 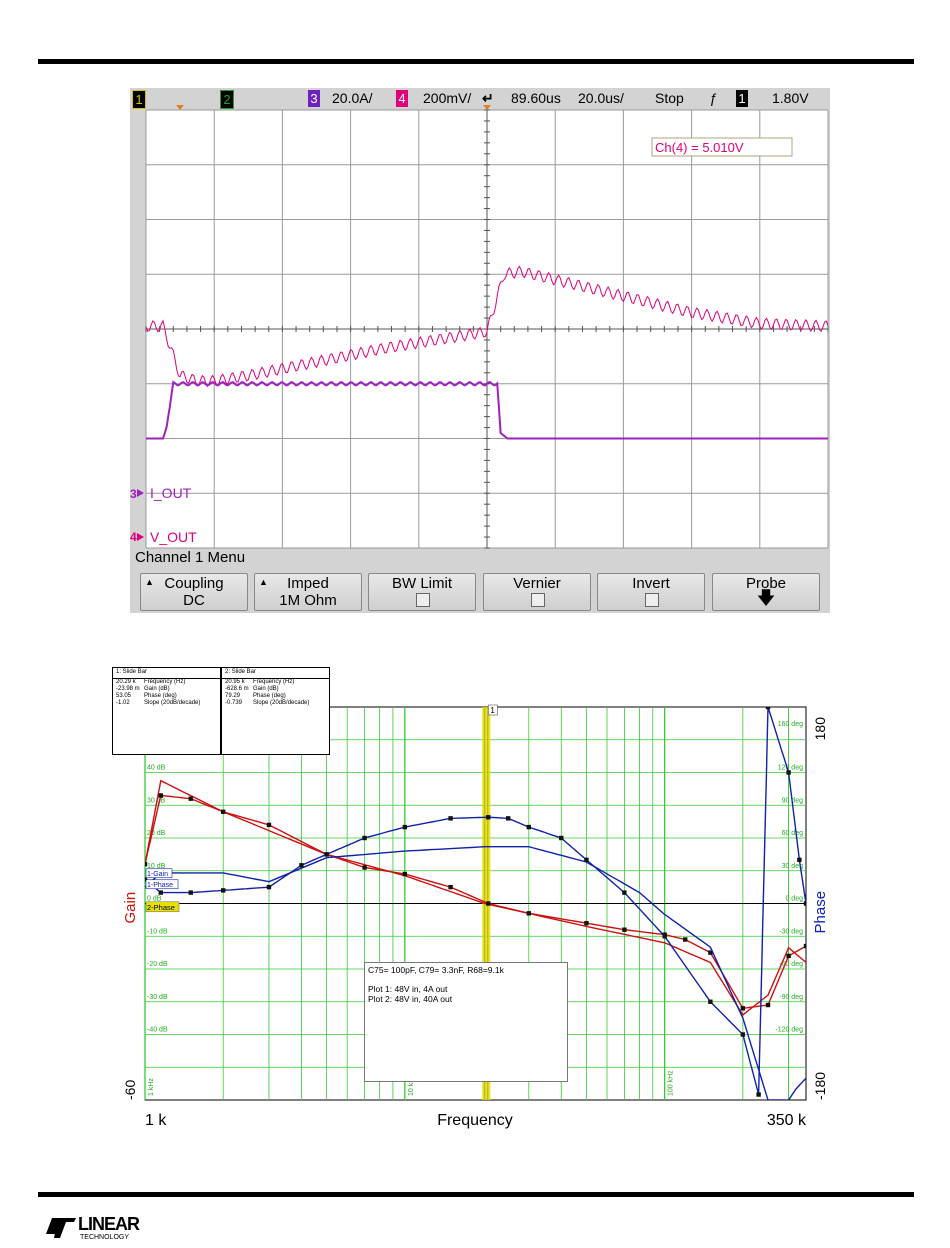 I want to click on softkey-label: BW Limit, so click(x=422, y=583).